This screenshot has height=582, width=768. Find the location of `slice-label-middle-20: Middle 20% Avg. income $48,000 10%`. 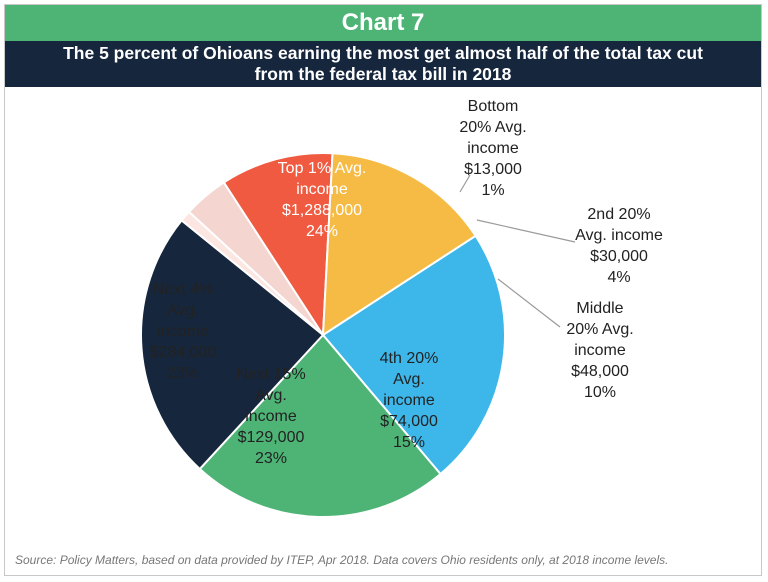

slice-label-middle-20: Middle 20% Avg. income $48,000 10% is located at coordinates (599, 350).